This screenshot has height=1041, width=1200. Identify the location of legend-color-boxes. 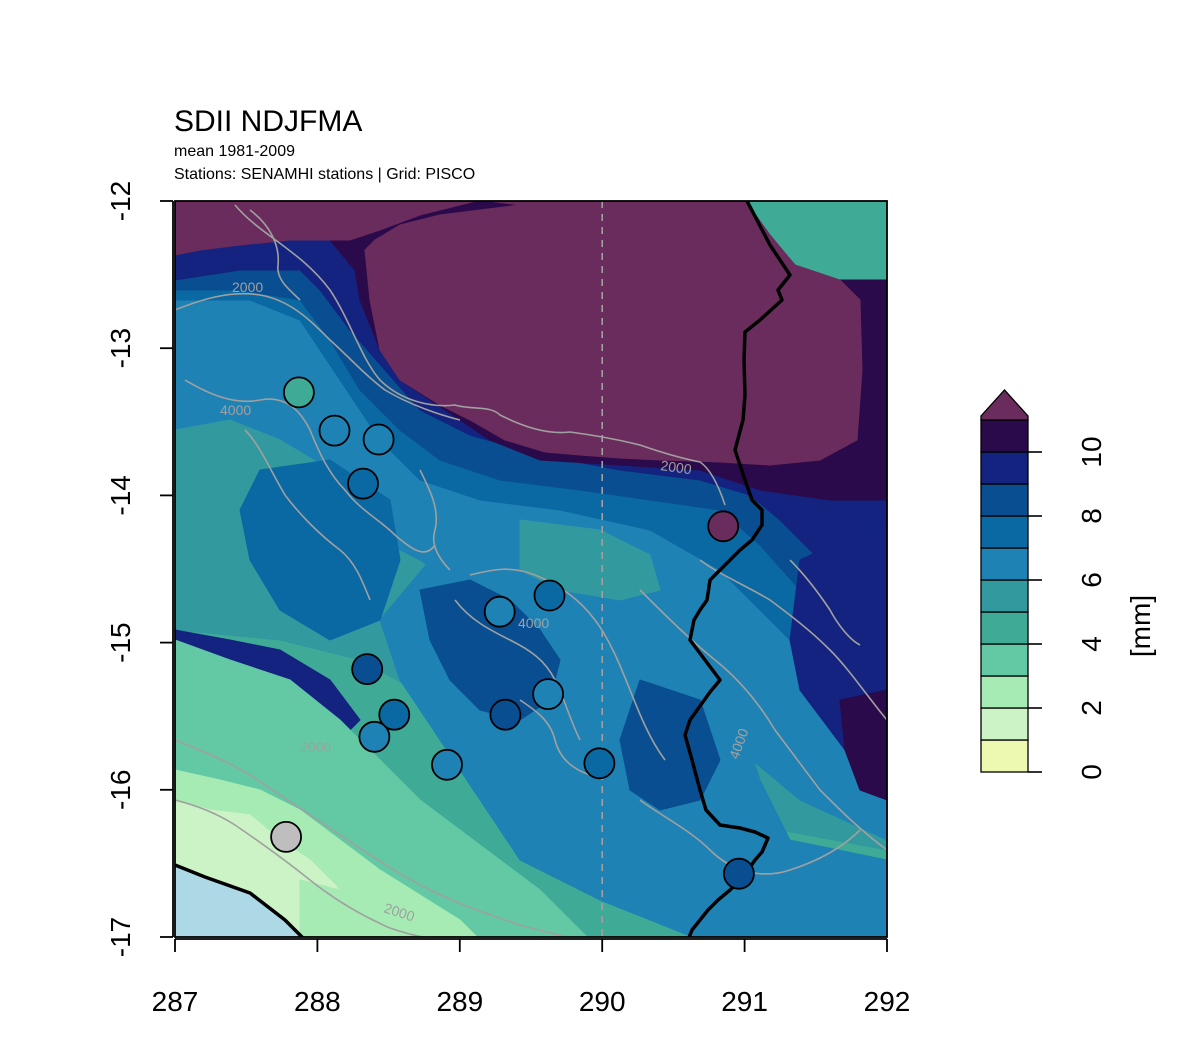
(1004, 596).